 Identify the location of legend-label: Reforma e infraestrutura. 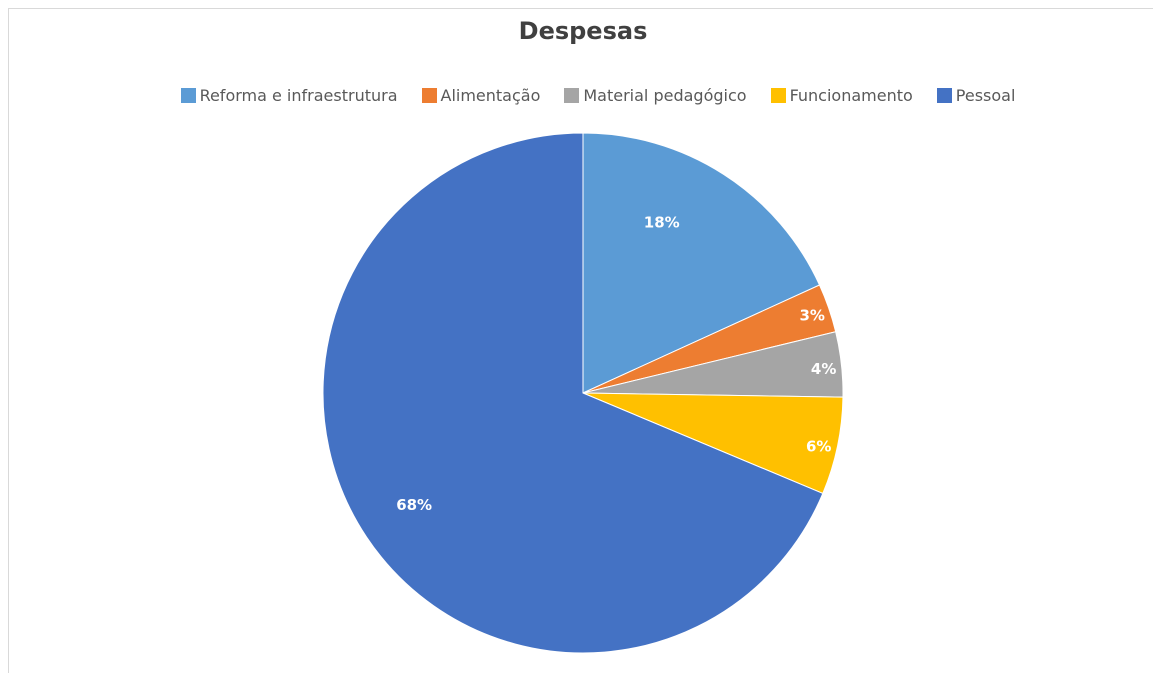
(298, 95).